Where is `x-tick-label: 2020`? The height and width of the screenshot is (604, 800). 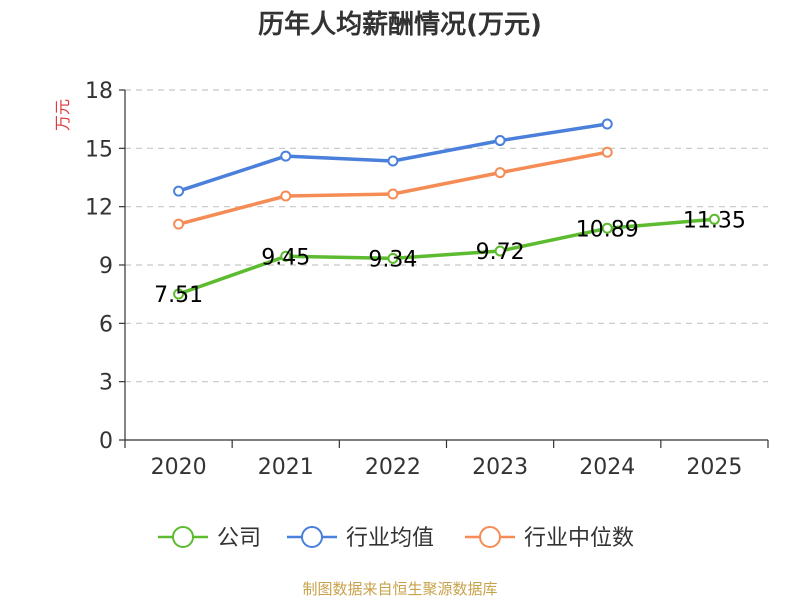 x-tick-label: 2020 is located at coordinates (179, 467).